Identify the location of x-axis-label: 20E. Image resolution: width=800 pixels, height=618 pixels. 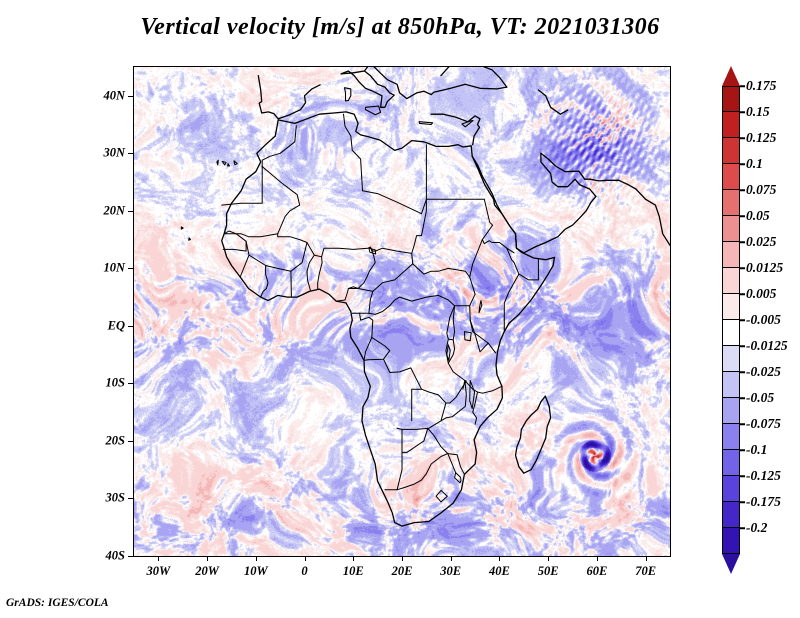
(402, 571).